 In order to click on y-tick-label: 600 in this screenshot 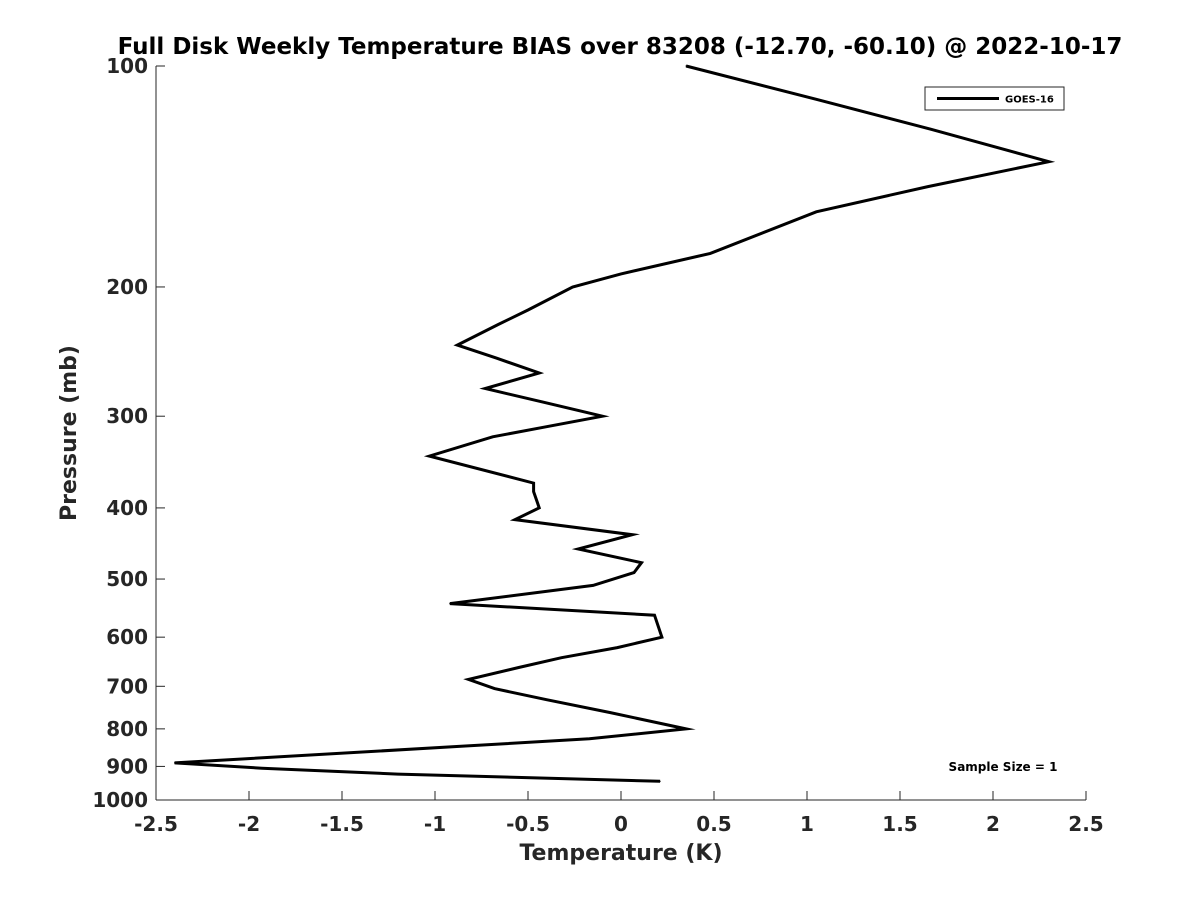, I will do `click(127, 637)`.